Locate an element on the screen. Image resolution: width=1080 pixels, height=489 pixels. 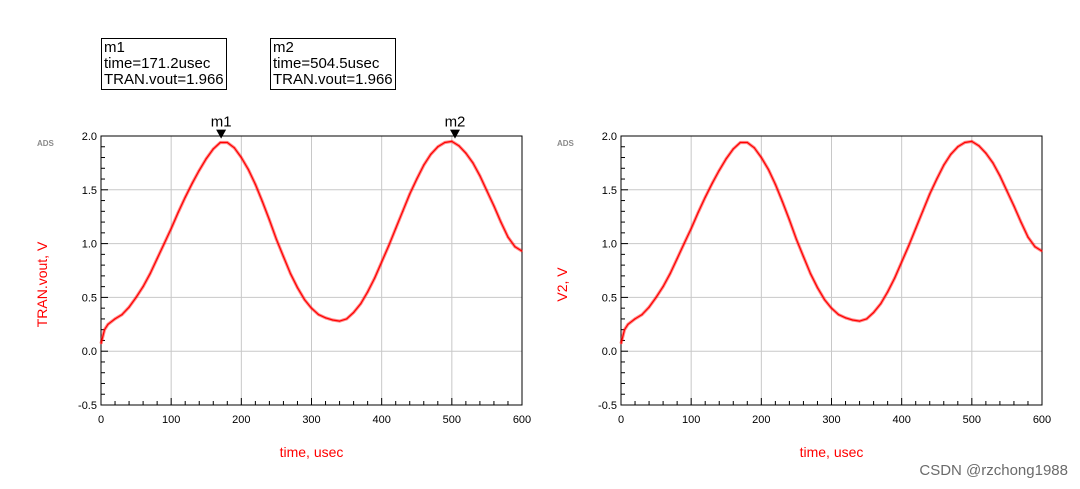
y-tick-label: 0.5 is located at coordinates (609, 298).